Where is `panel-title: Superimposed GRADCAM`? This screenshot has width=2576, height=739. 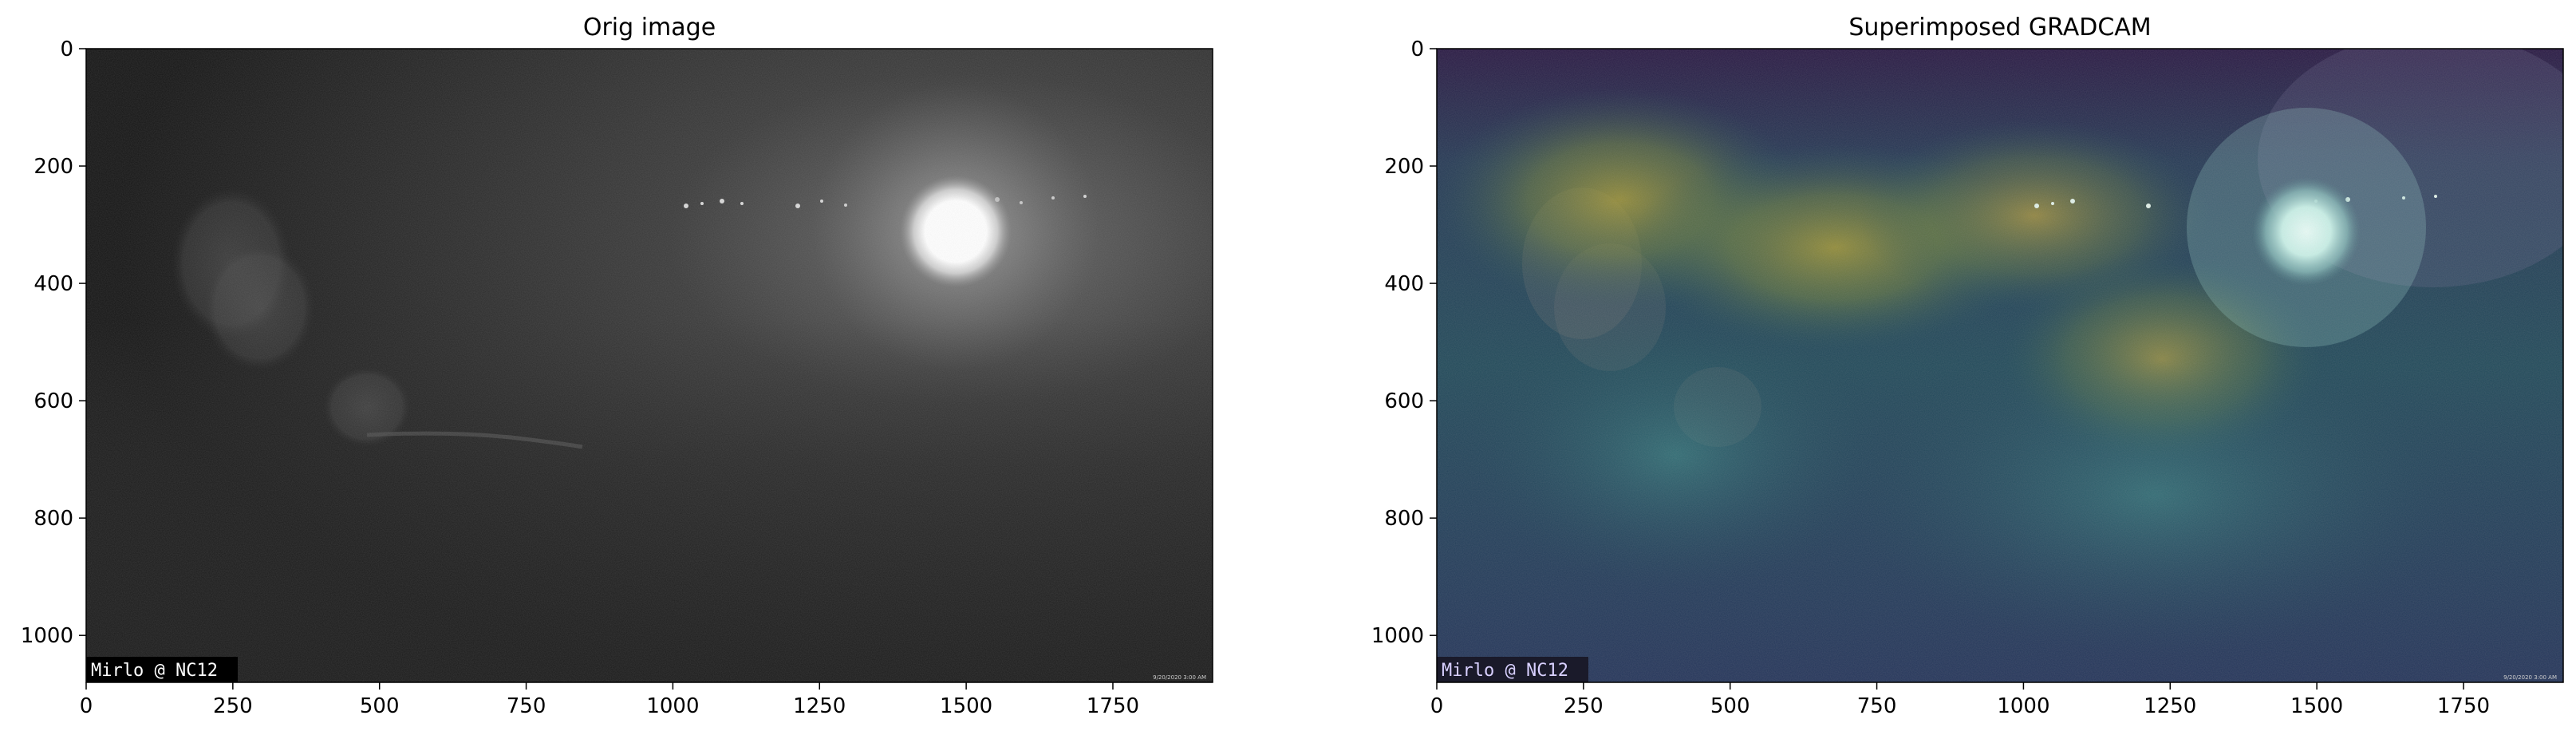
panel-title: Superimposed GRADCAM is located at coordinates (2000, 27).